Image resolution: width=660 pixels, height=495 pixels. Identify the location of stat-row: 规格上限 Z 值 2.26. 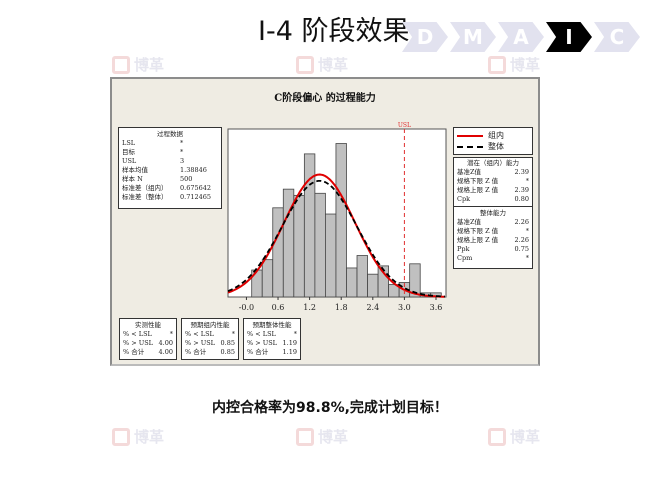
(493, 240).